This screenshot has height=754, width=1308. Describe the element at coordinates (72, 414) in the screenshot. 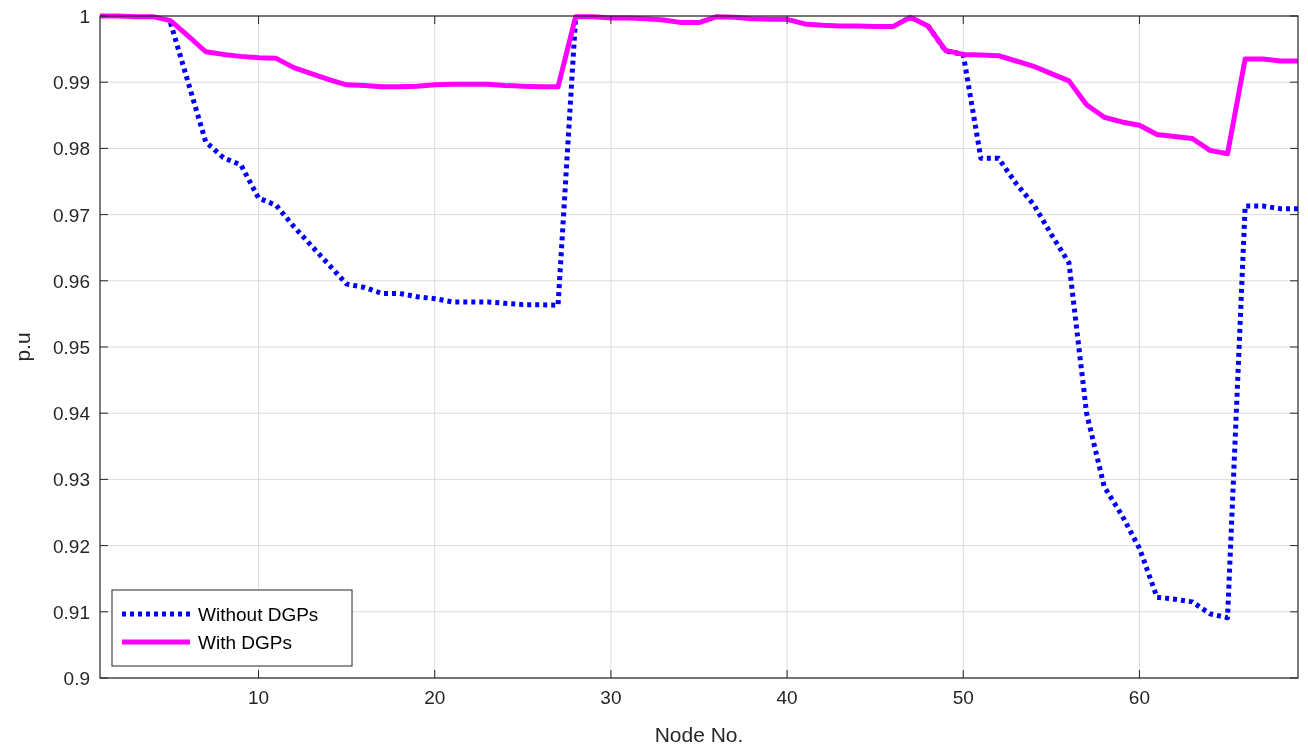

I see `y-tick-label: 0.94` at that location.